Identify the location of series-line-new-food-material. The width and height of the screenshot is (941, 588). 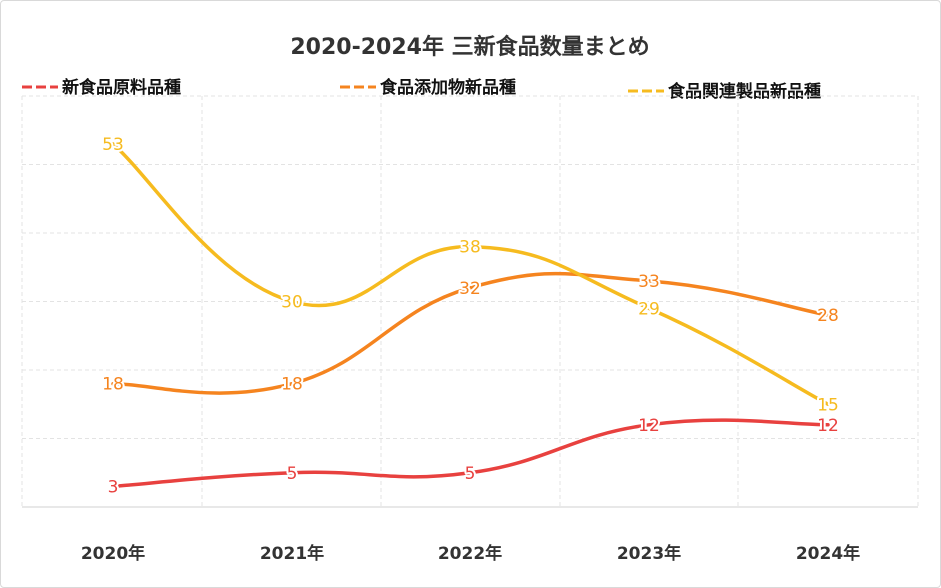
(470, 453).